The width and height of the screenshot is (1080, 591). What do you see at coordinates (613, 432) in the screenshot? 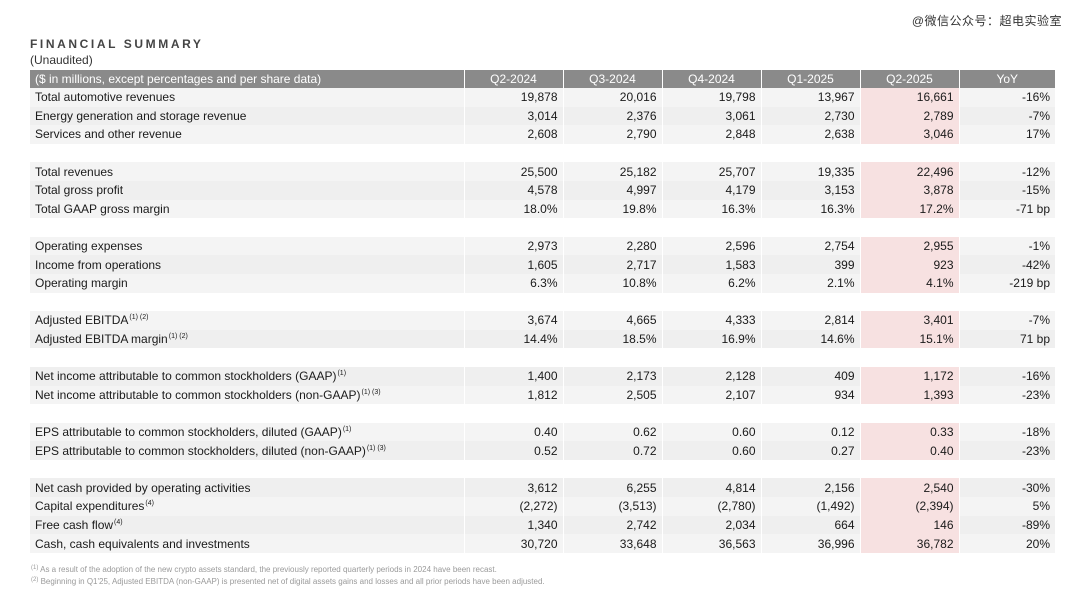
I see `value-cell: 0.62` at bounding box center [613, 432].